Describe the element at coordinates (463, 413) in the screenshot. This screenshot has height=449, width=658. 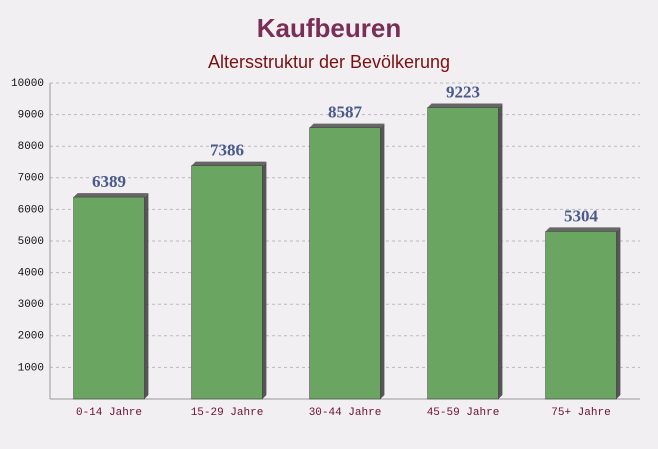
I see `x-tick-label: 45-59 Jahre` at that location.